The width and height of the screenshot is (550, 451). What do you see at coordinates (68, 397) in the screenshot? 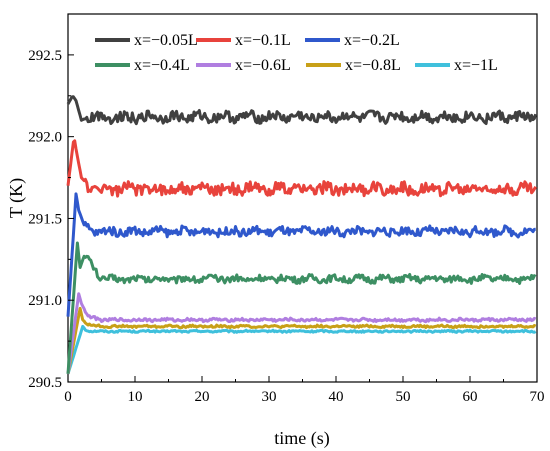
I see `x-tick-label: 0` at bounding box center [68, 397].